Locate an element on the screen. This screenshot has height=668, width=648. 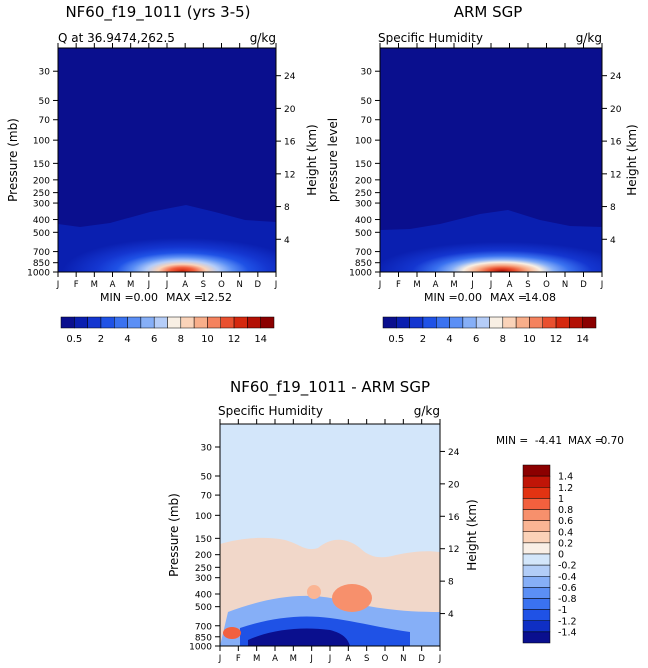
obs-pressure-tick-label: 150 is located at coordinates (363, 165).